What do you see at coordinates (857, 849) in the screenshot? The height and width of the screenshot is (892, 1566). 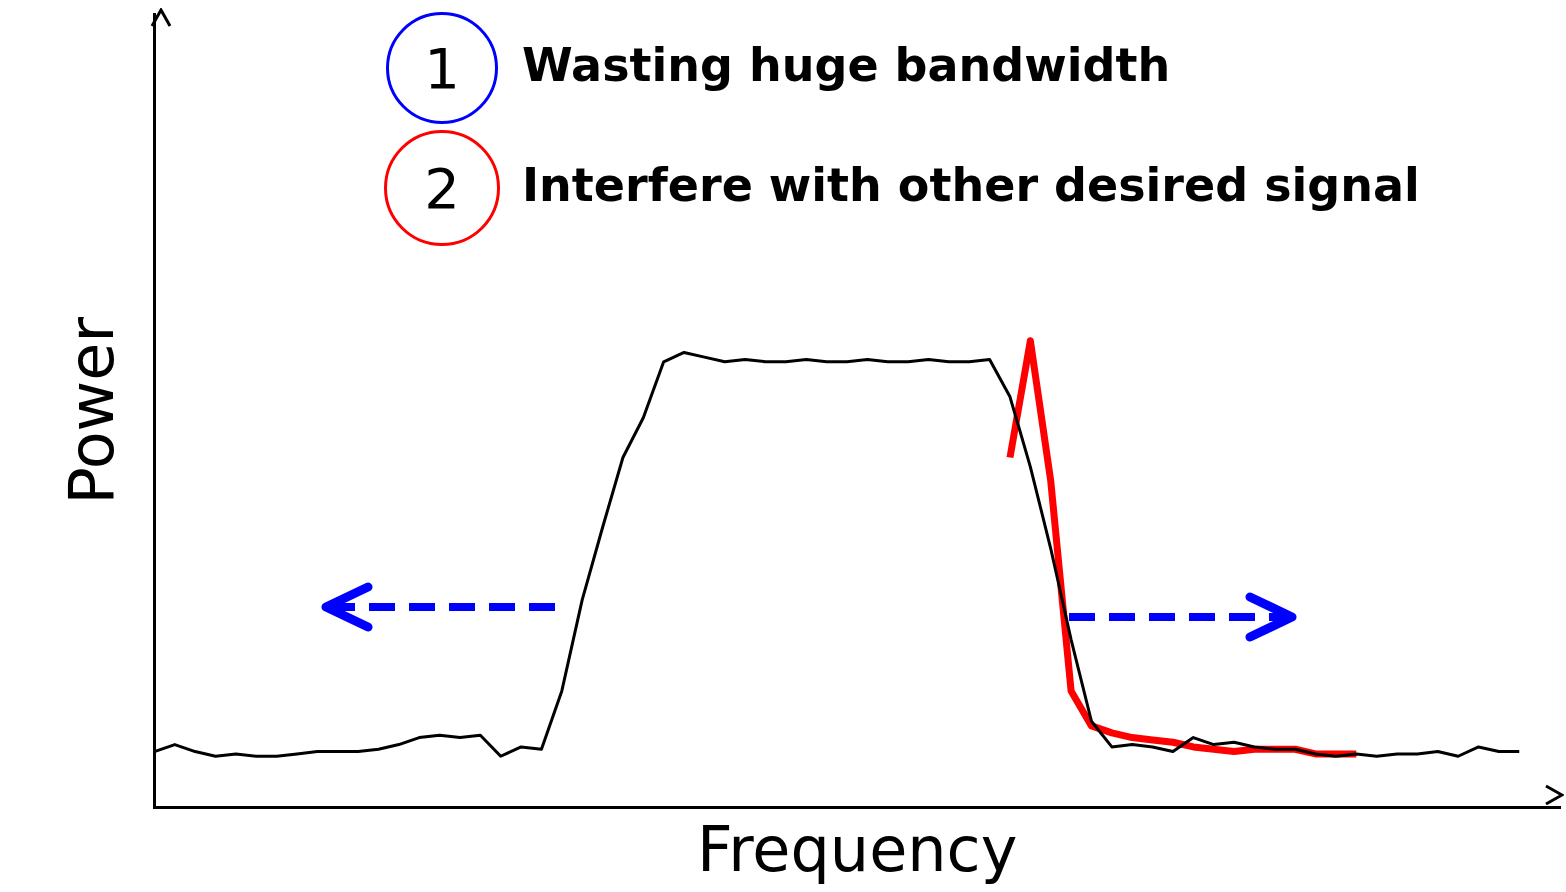 I see `x-axis-title: Frequency` at bounding box center [857, 849].